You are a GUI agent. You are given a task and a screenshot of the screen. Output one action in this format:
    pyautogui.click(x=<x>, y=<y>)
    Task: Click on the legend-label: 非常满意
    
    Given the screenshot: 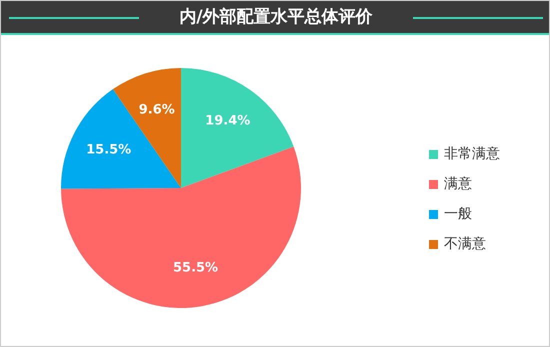 What is the action you would take?
    pyautogui.click(x=472, y=154)
    